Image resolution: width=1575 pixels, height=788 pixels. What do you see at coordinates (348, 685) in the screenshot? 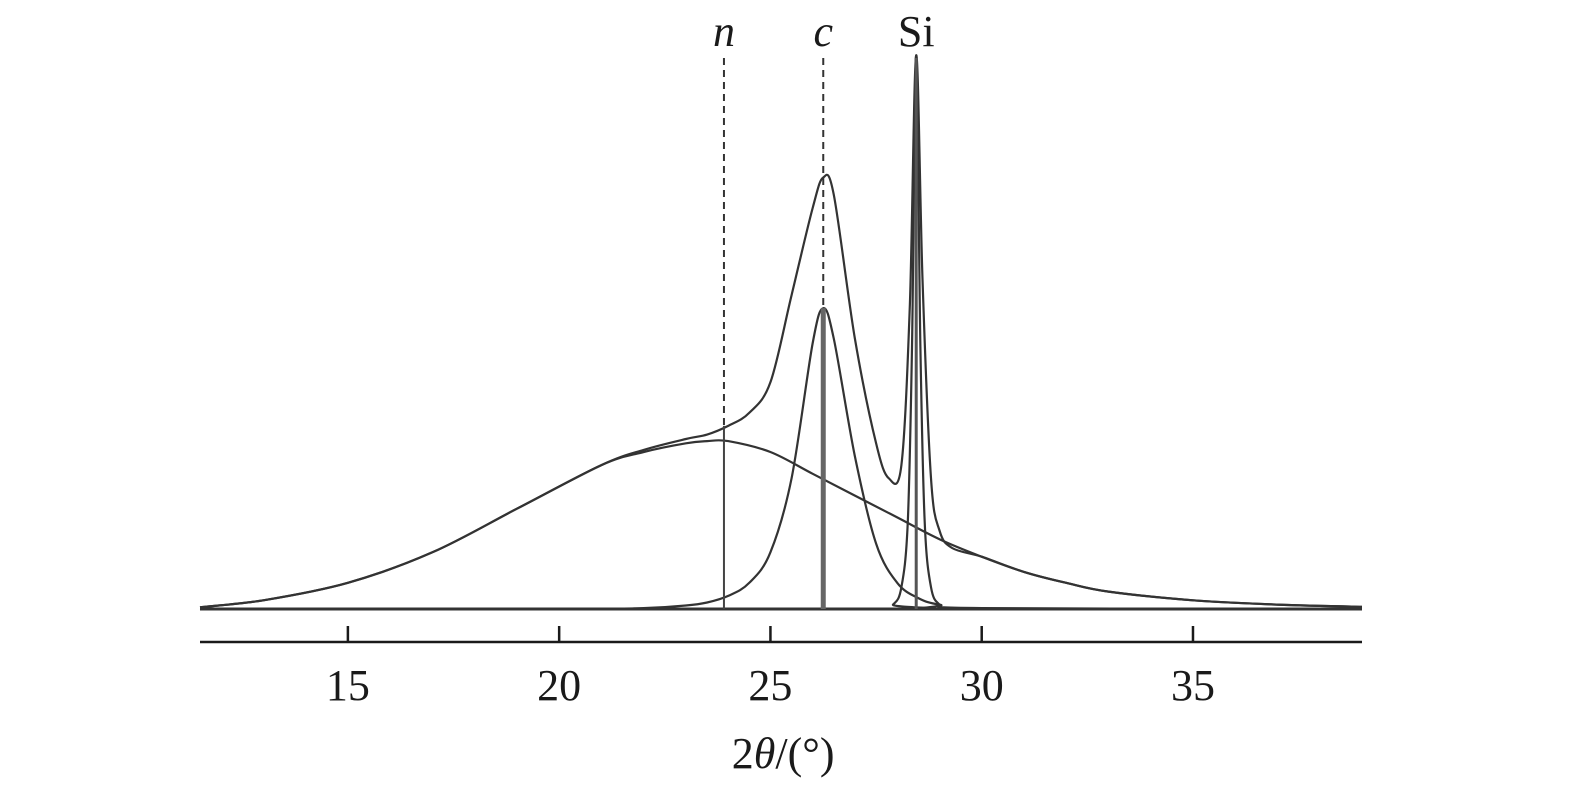
I see `x-tick-label: 15` at bounding box center [348, 685].